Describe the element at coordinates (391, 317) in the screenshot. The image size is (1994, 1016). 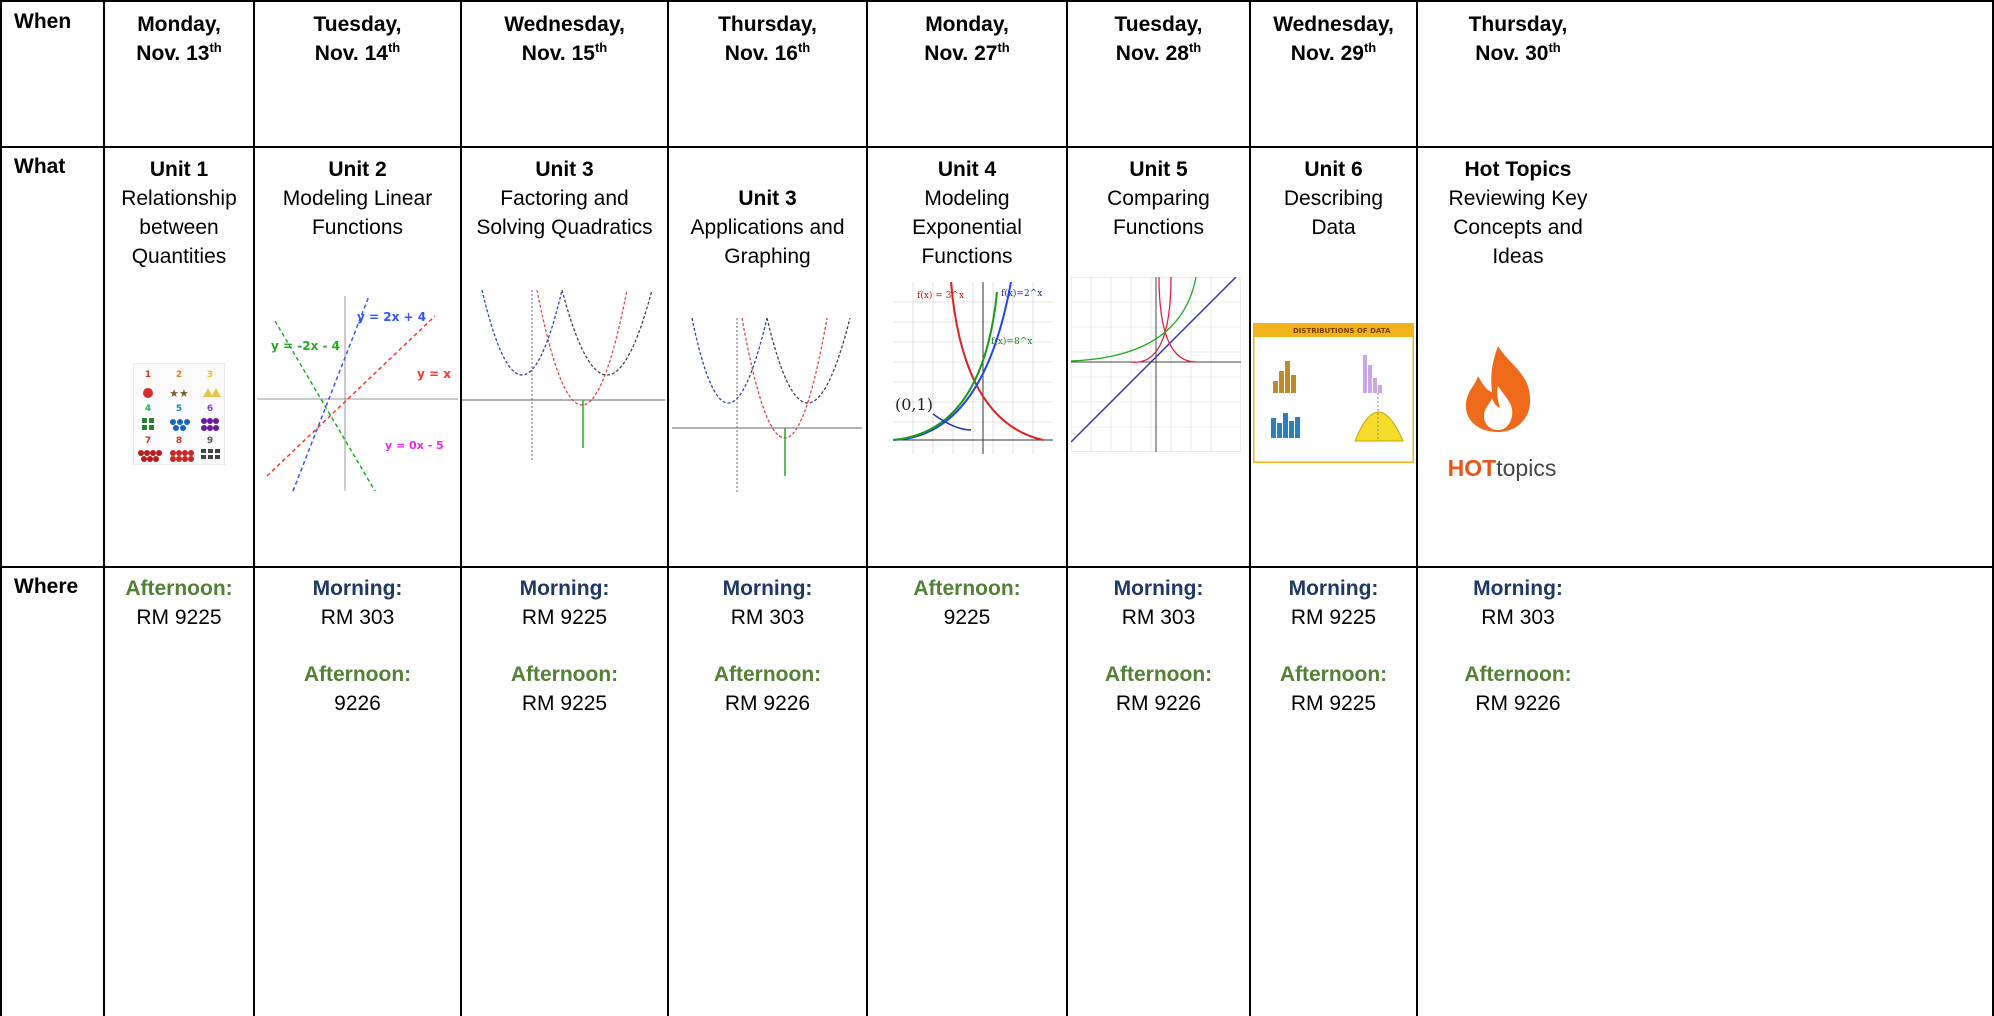
I see `equation-label: y = 2x + 4` at that location.